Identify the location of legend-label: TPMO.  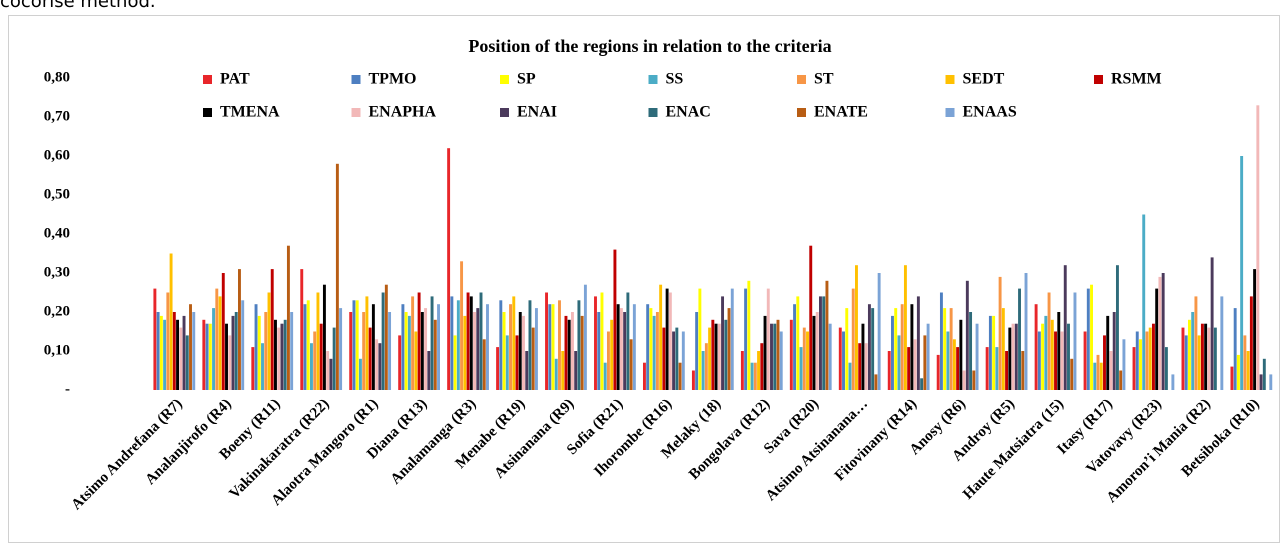
(393, 79).